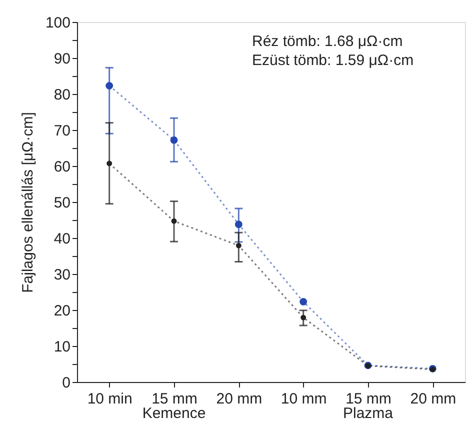  I want to click on y-tick-label: 0, so click(66, 383).